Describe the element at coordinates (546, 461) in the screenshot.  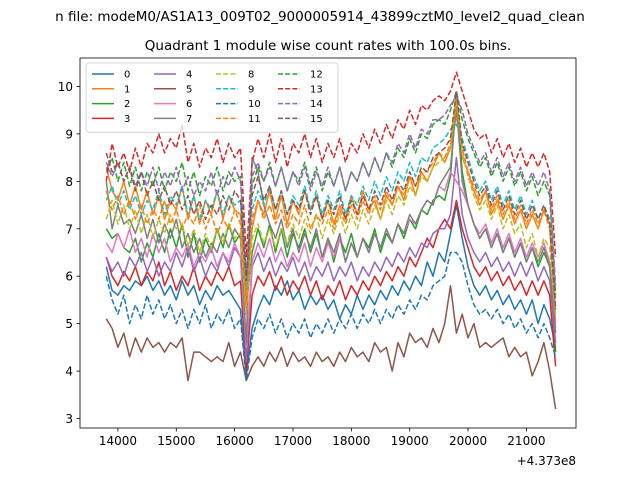
I see `x-offset-label: +4.373e8` at that location.